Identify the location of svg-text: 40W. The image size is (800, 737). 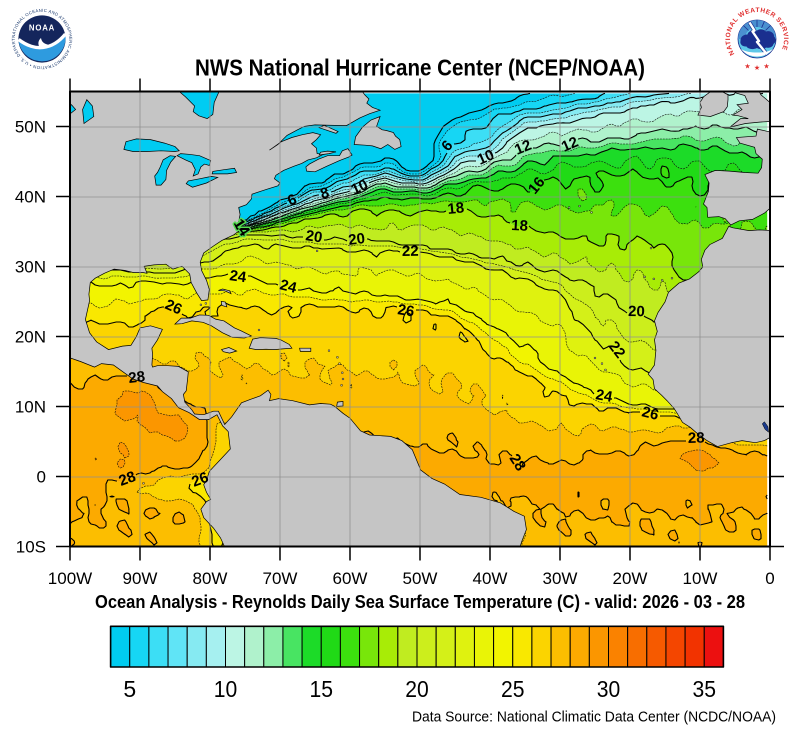
(490, 578).